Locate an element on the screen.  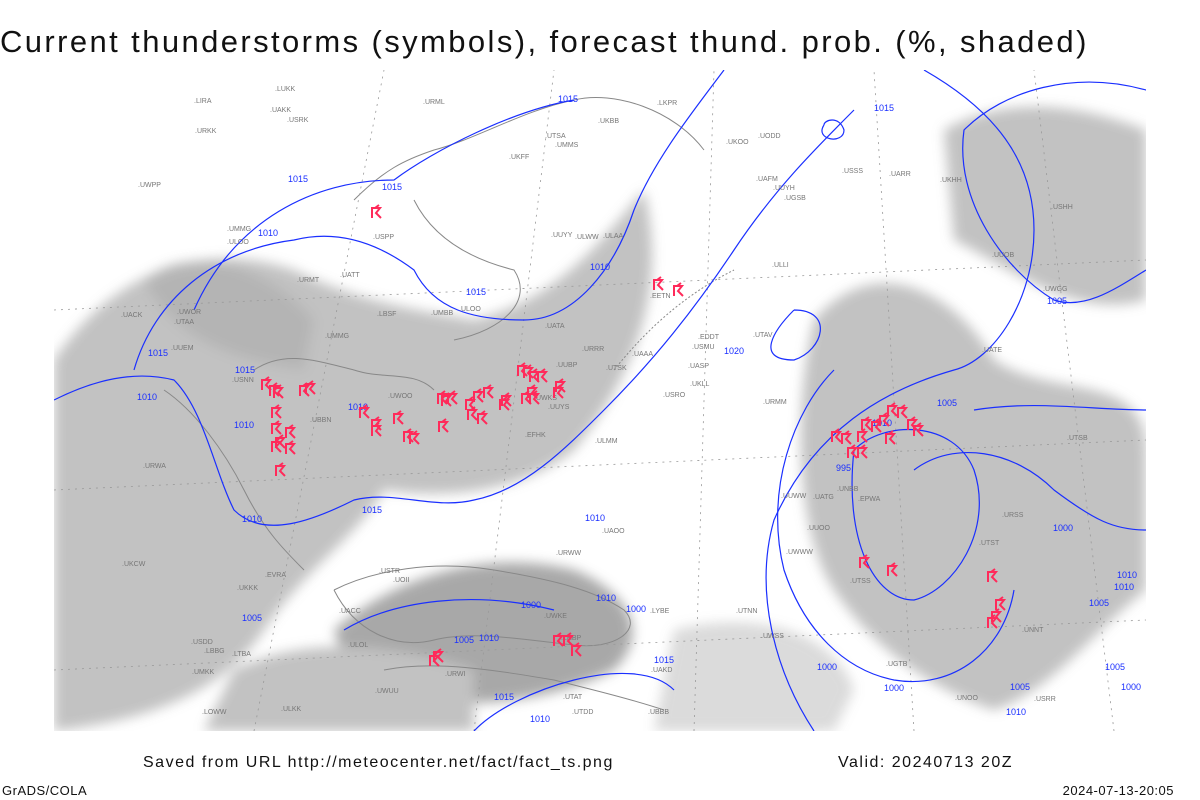
station-label: .UKLL is located at coordinates (700, 384).